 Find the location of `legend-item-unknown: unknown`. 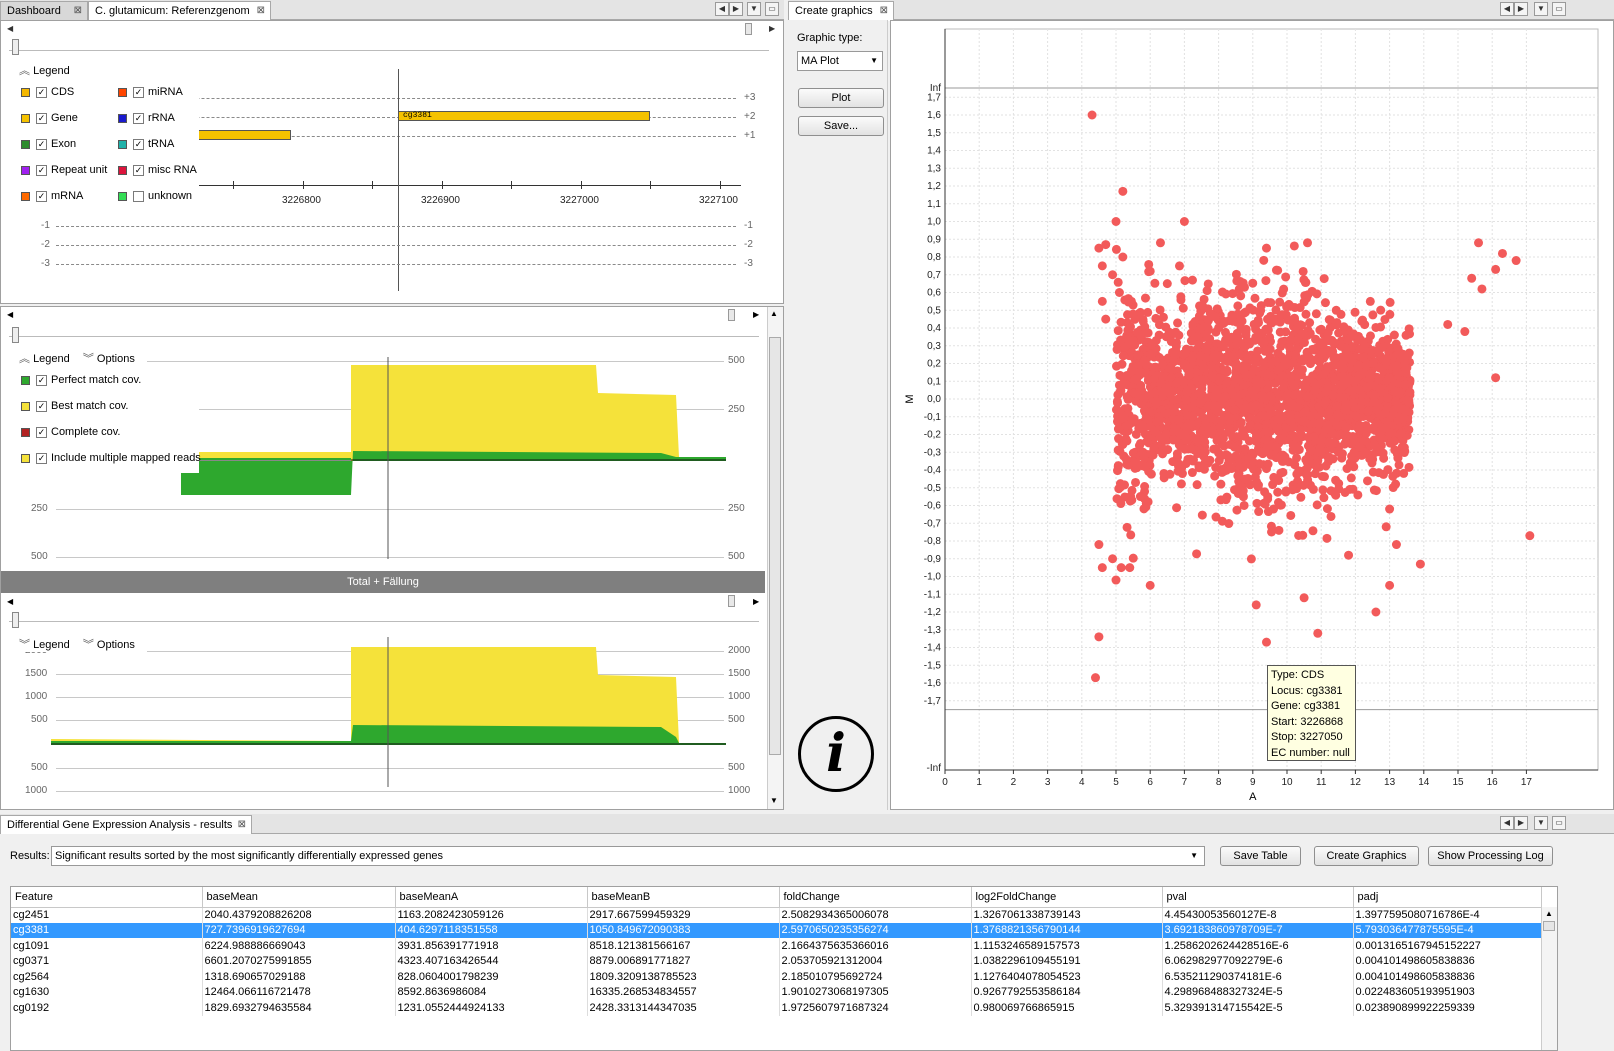

legend-item-unknown: unknown is located at coordinates (155, 198).